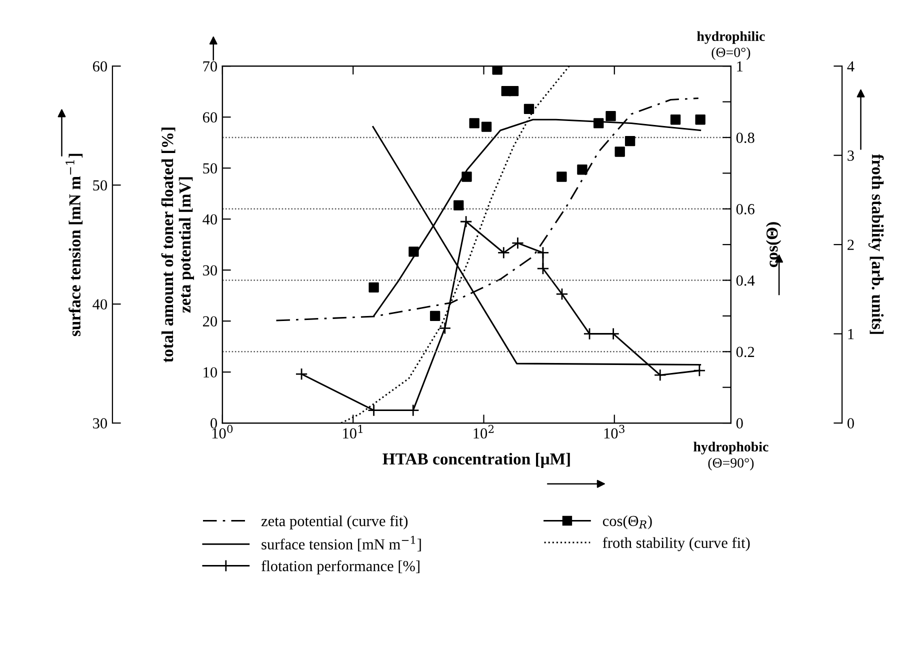 This screenshot has height=661, width=908. What do you see at coordinates (731, 37) in the screenshot?
I see `text: hydrophilic` at bounding box center [731, 37].